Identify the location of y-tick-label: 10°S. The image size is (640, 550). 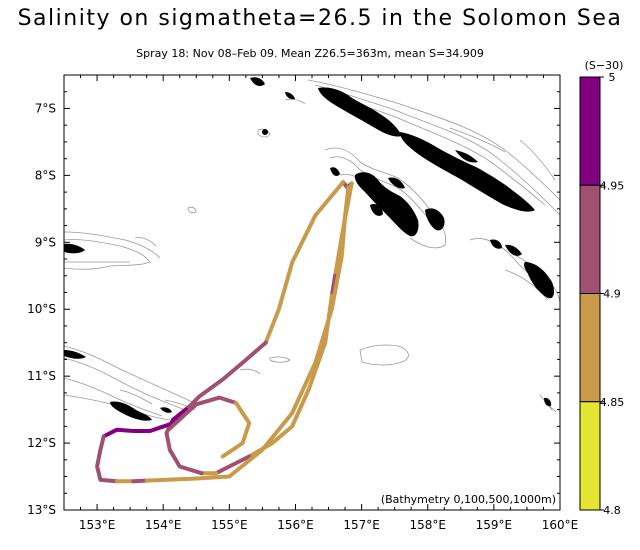
(41, 309).